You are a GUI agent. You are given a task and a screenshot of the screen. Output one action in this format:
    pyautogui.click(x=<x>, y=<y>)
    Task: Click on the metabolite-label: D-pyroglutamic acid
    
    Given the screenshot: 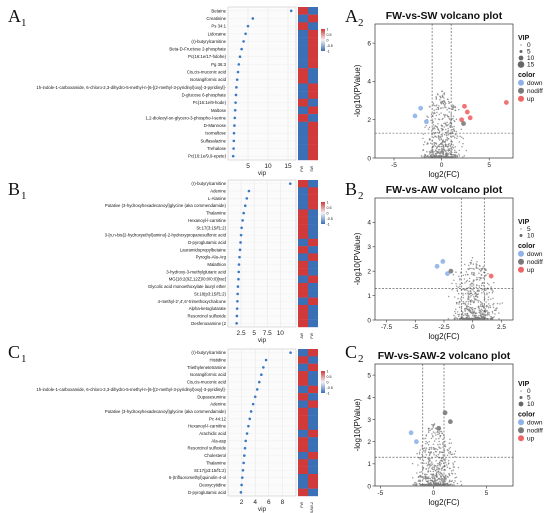 What is the action you would take?
    pyautogui.click(x=207, y=242)
    